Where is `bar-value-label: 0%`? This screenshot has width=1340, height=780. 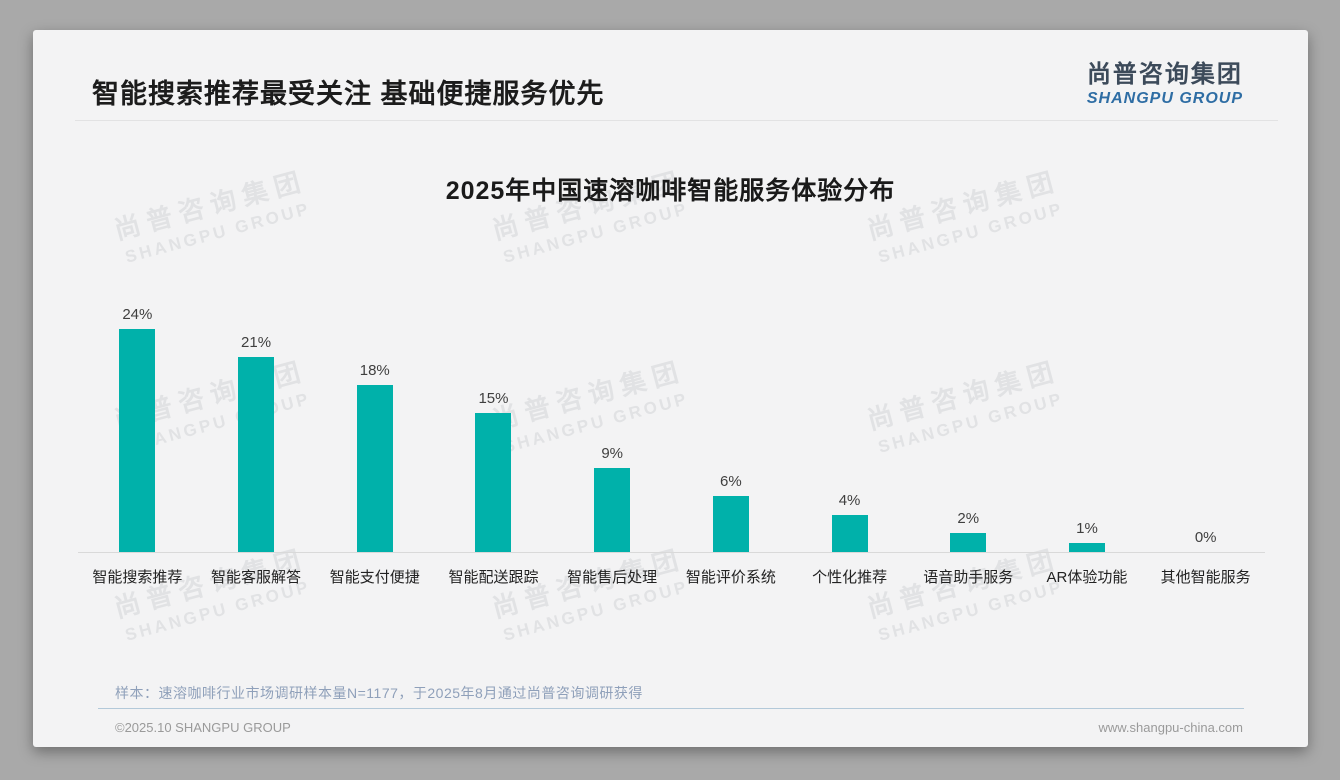 bar-value-label: 0% is located at coordinates (1205, 537).